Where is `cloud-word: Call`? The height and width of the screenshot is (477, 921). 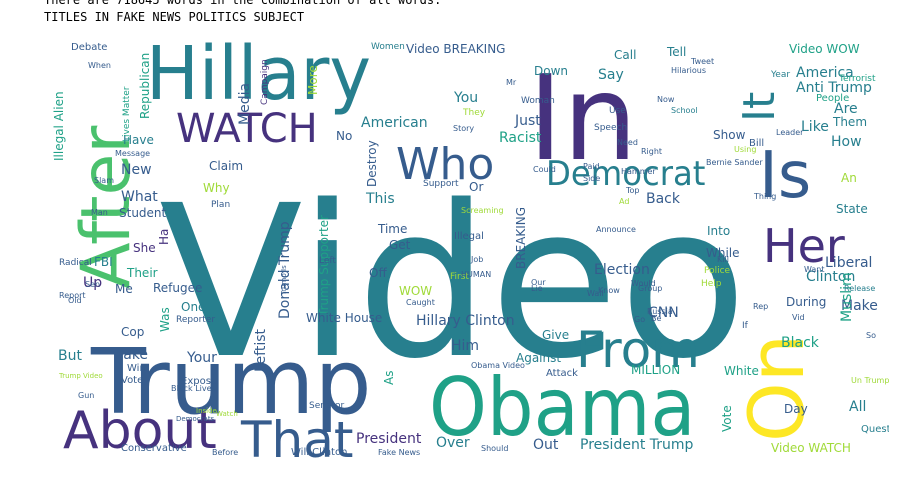
cloud-word: Call is located at coordinates (625, 55).